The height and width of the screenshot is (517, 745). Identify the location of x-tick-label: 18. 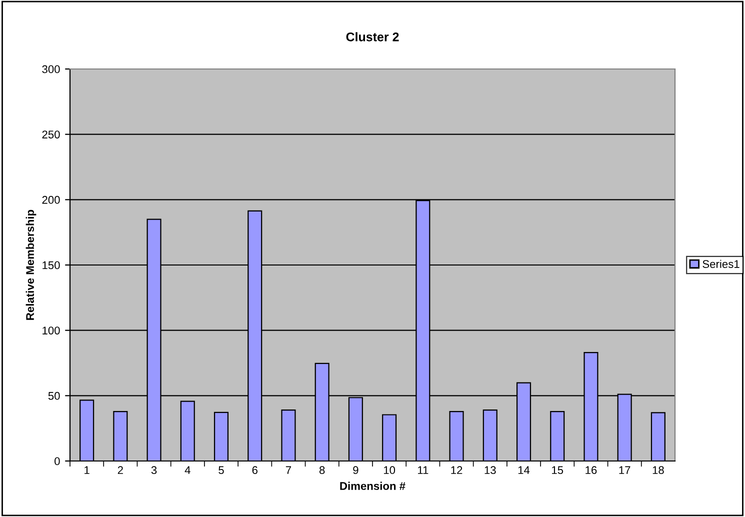
(658, 470).